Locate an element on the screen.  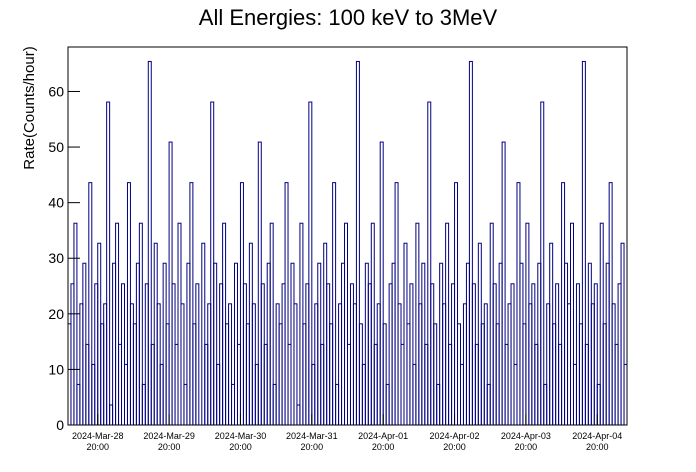
chart-title: All Energies: 100 keV to 3MeV is located at coordinates (348, 17).